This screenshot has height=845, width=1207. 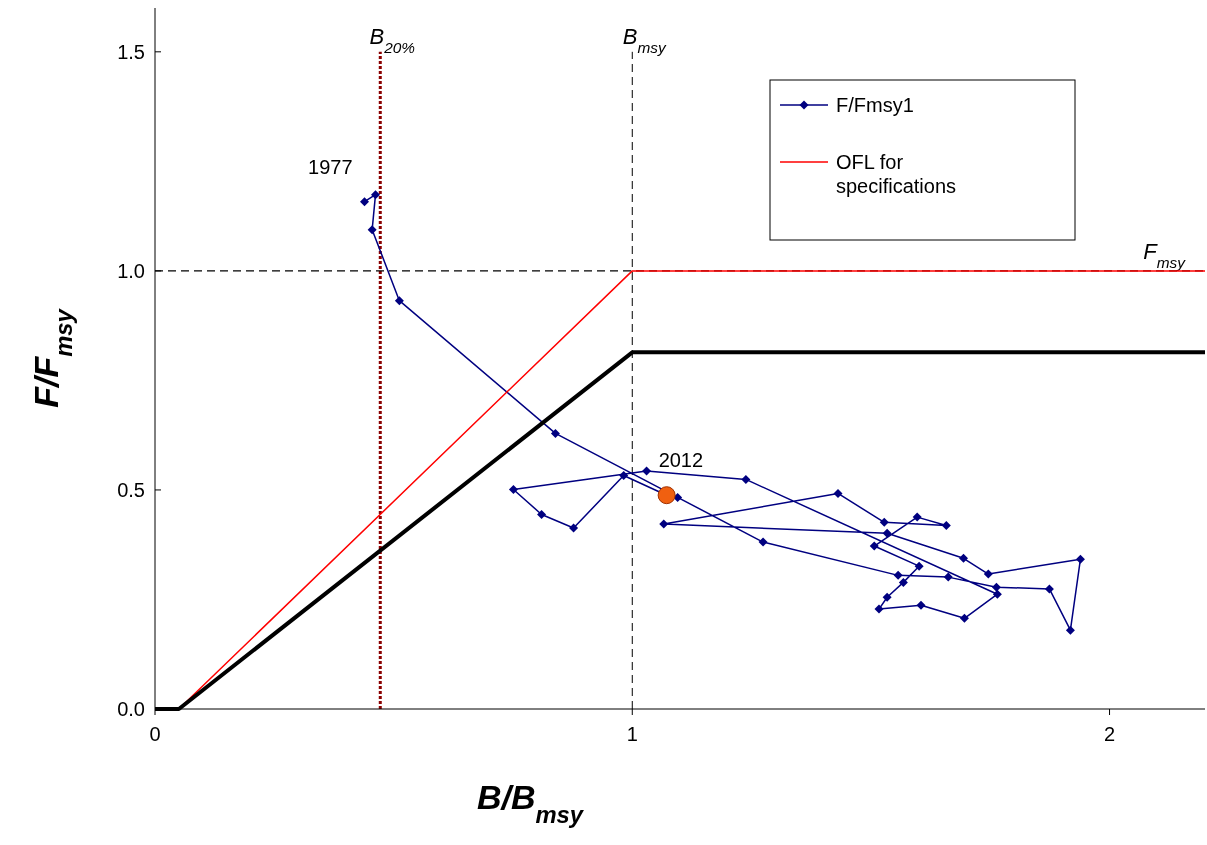 What do you see at coordinates (632, 734) in the screenshot?
I see `x-tick-label: 1` at bounding box center [632, 734].